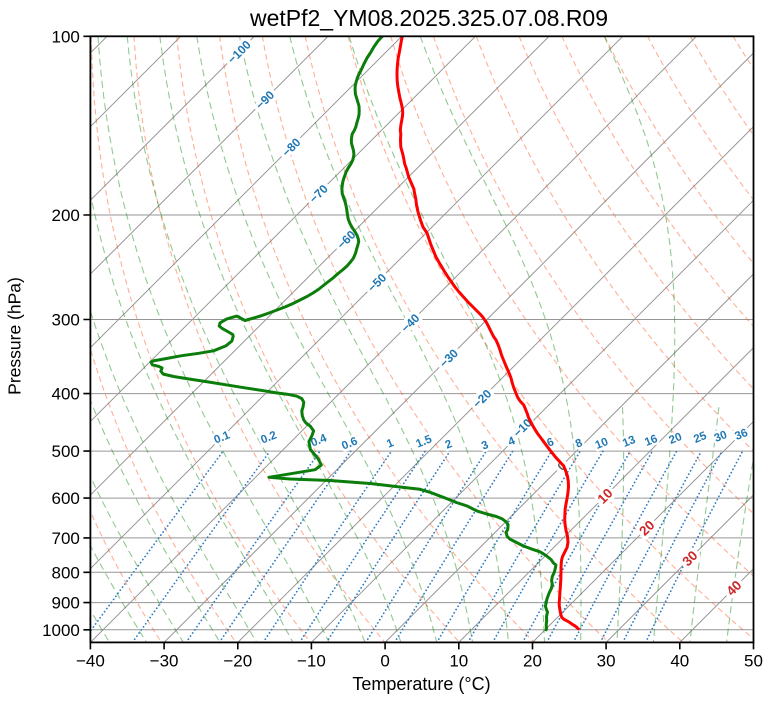  I want to click on svg-text: 20, so click(532, 660).